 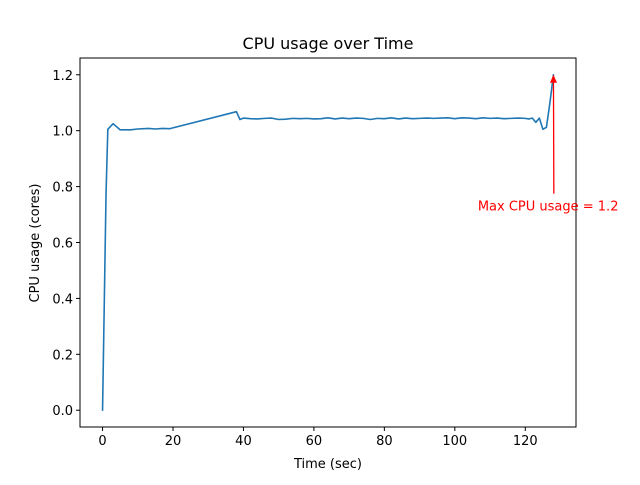 I want to click on x-tick-label: 0, so click(x=102, y=441).